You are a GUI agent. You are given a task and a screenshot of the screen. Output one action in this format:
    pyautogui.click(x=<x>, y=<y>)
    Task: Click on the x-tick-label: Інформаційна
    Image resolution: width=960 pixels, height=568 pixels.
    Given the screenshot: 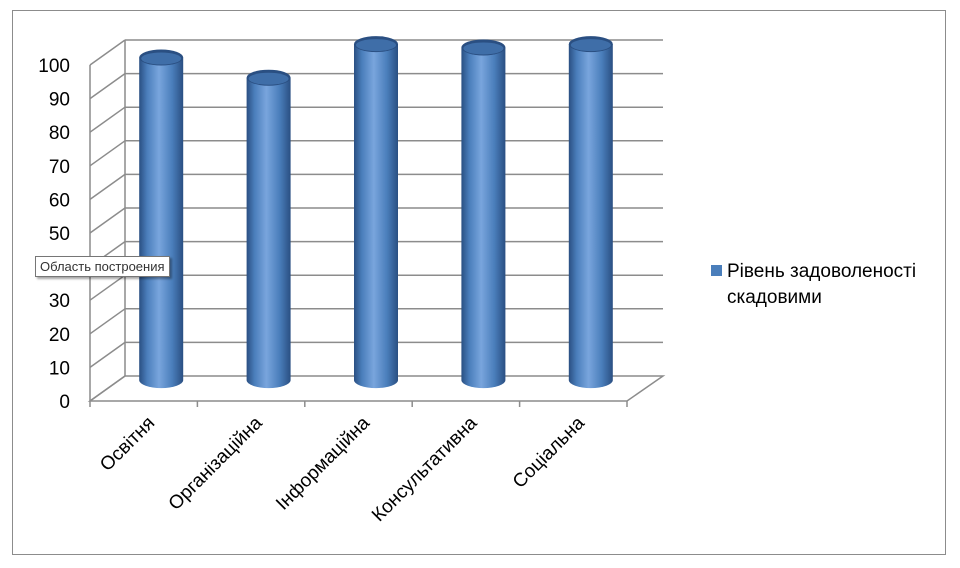 What is the action you would take?
    pyautogui.click(x=323, y=463)
    